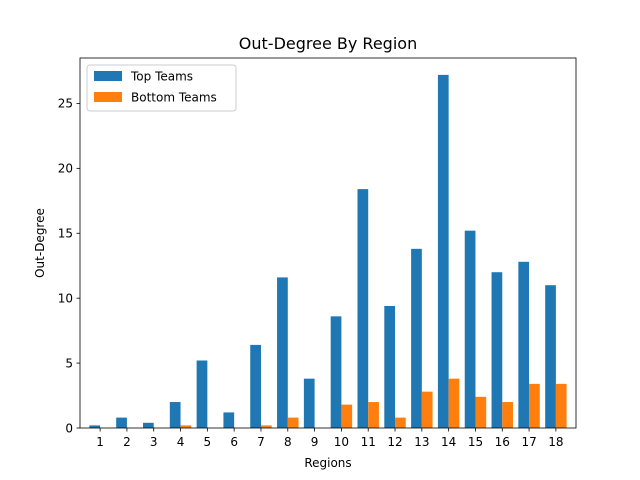  What do you see at coordinates (327, 463) in the screenshot?
I see `x-axis-label: Regions` at bounding box center [327, 463].